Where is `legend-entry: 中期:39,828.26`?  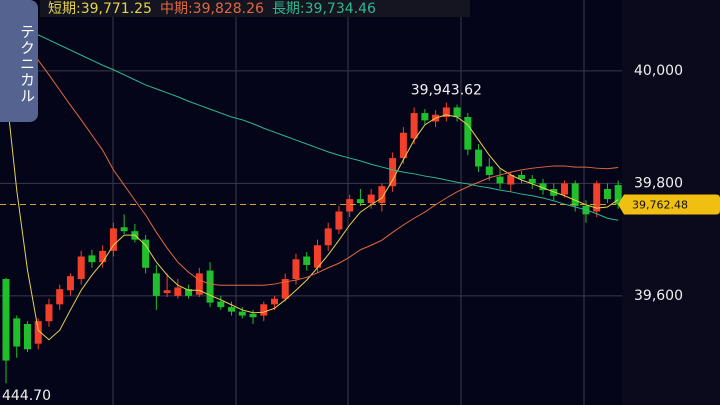
legend-entry: 中期:39,828.26 is located at coordinates (212, 9).